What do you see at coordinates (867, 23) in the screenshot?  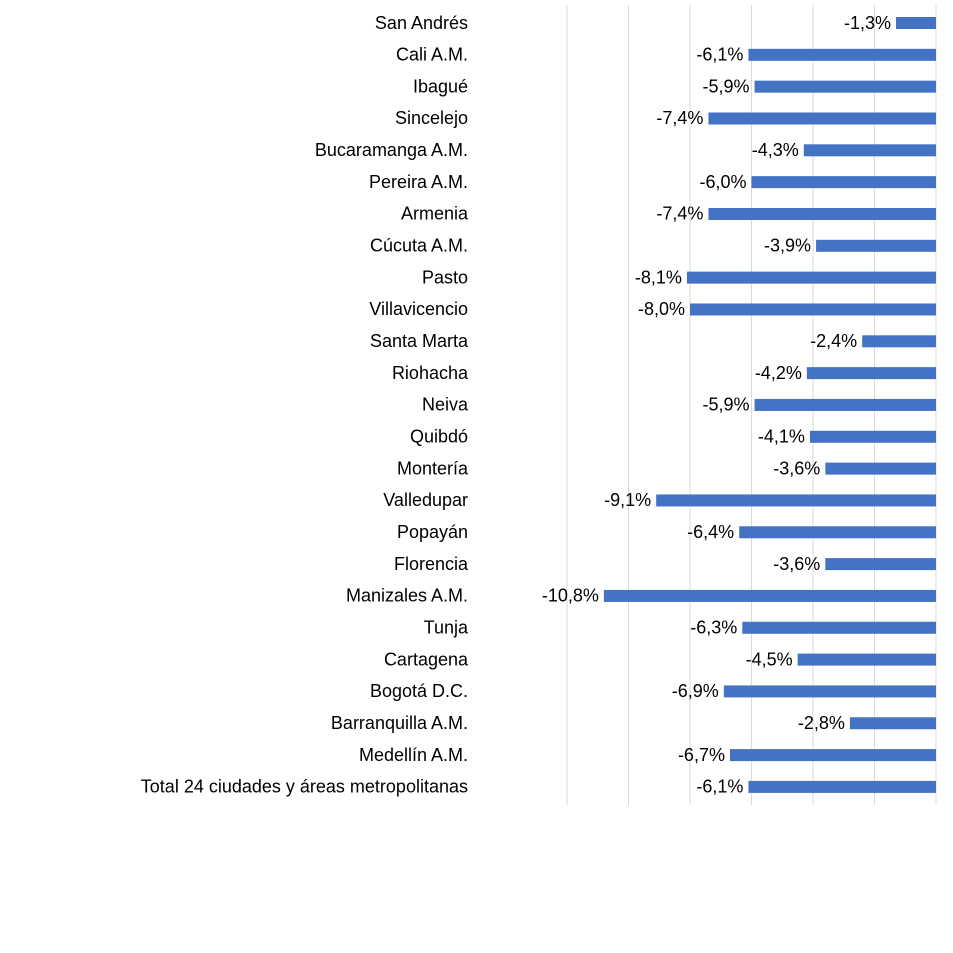 I see `value-label: -1,3%` at bounding box center [867, 23].